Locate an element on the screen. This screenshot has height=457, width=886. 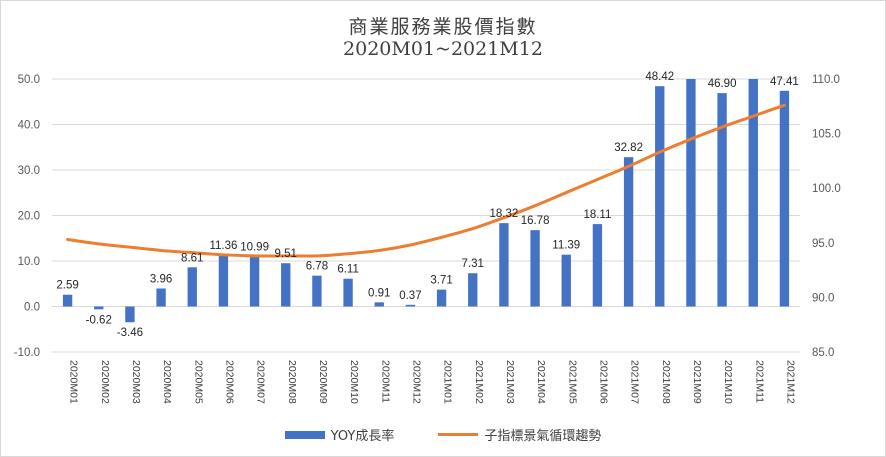
bar-data-label: 47.41 is located at coordinates (784, 82).